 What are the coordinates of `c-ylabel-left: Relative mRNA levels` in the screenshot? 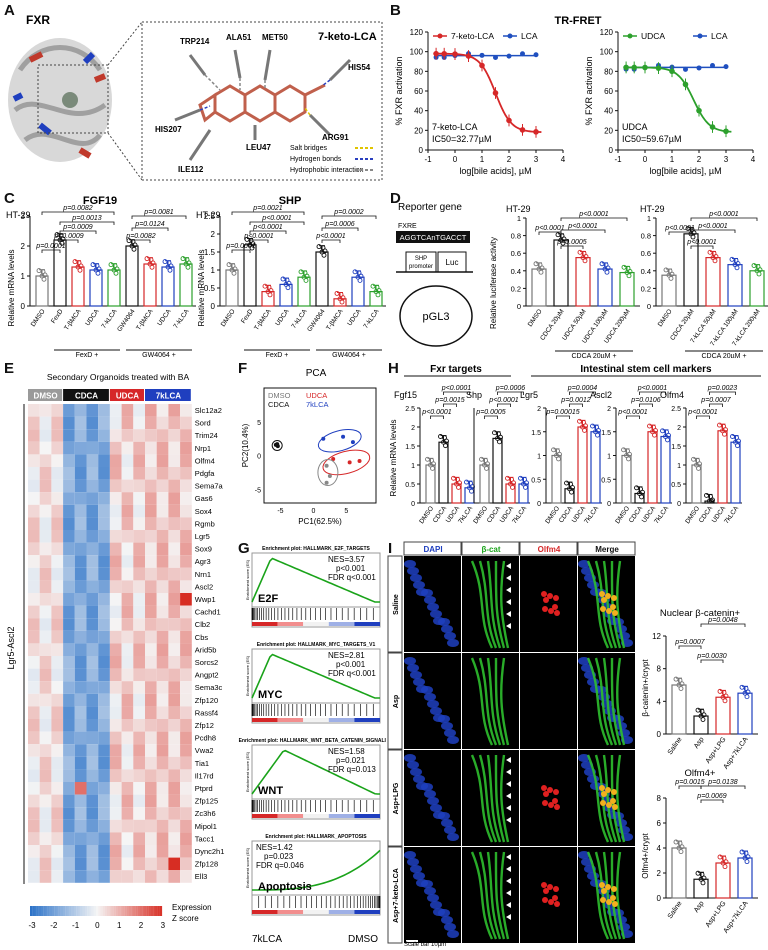 It's located at (11, 288).